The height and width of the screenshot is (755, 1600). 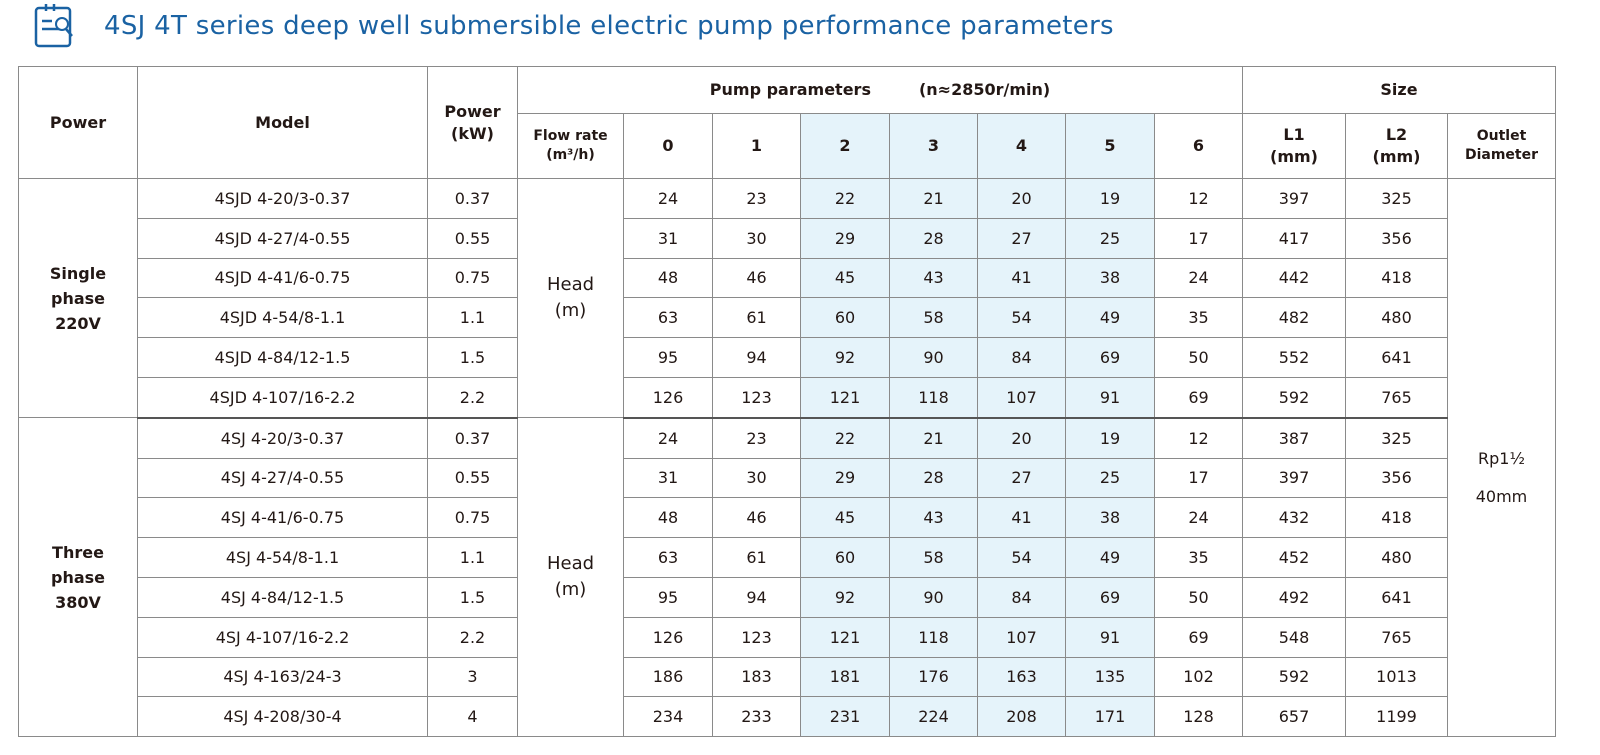 I want to click on head-value-flow-4: 27, so click(x=1021, y=478).